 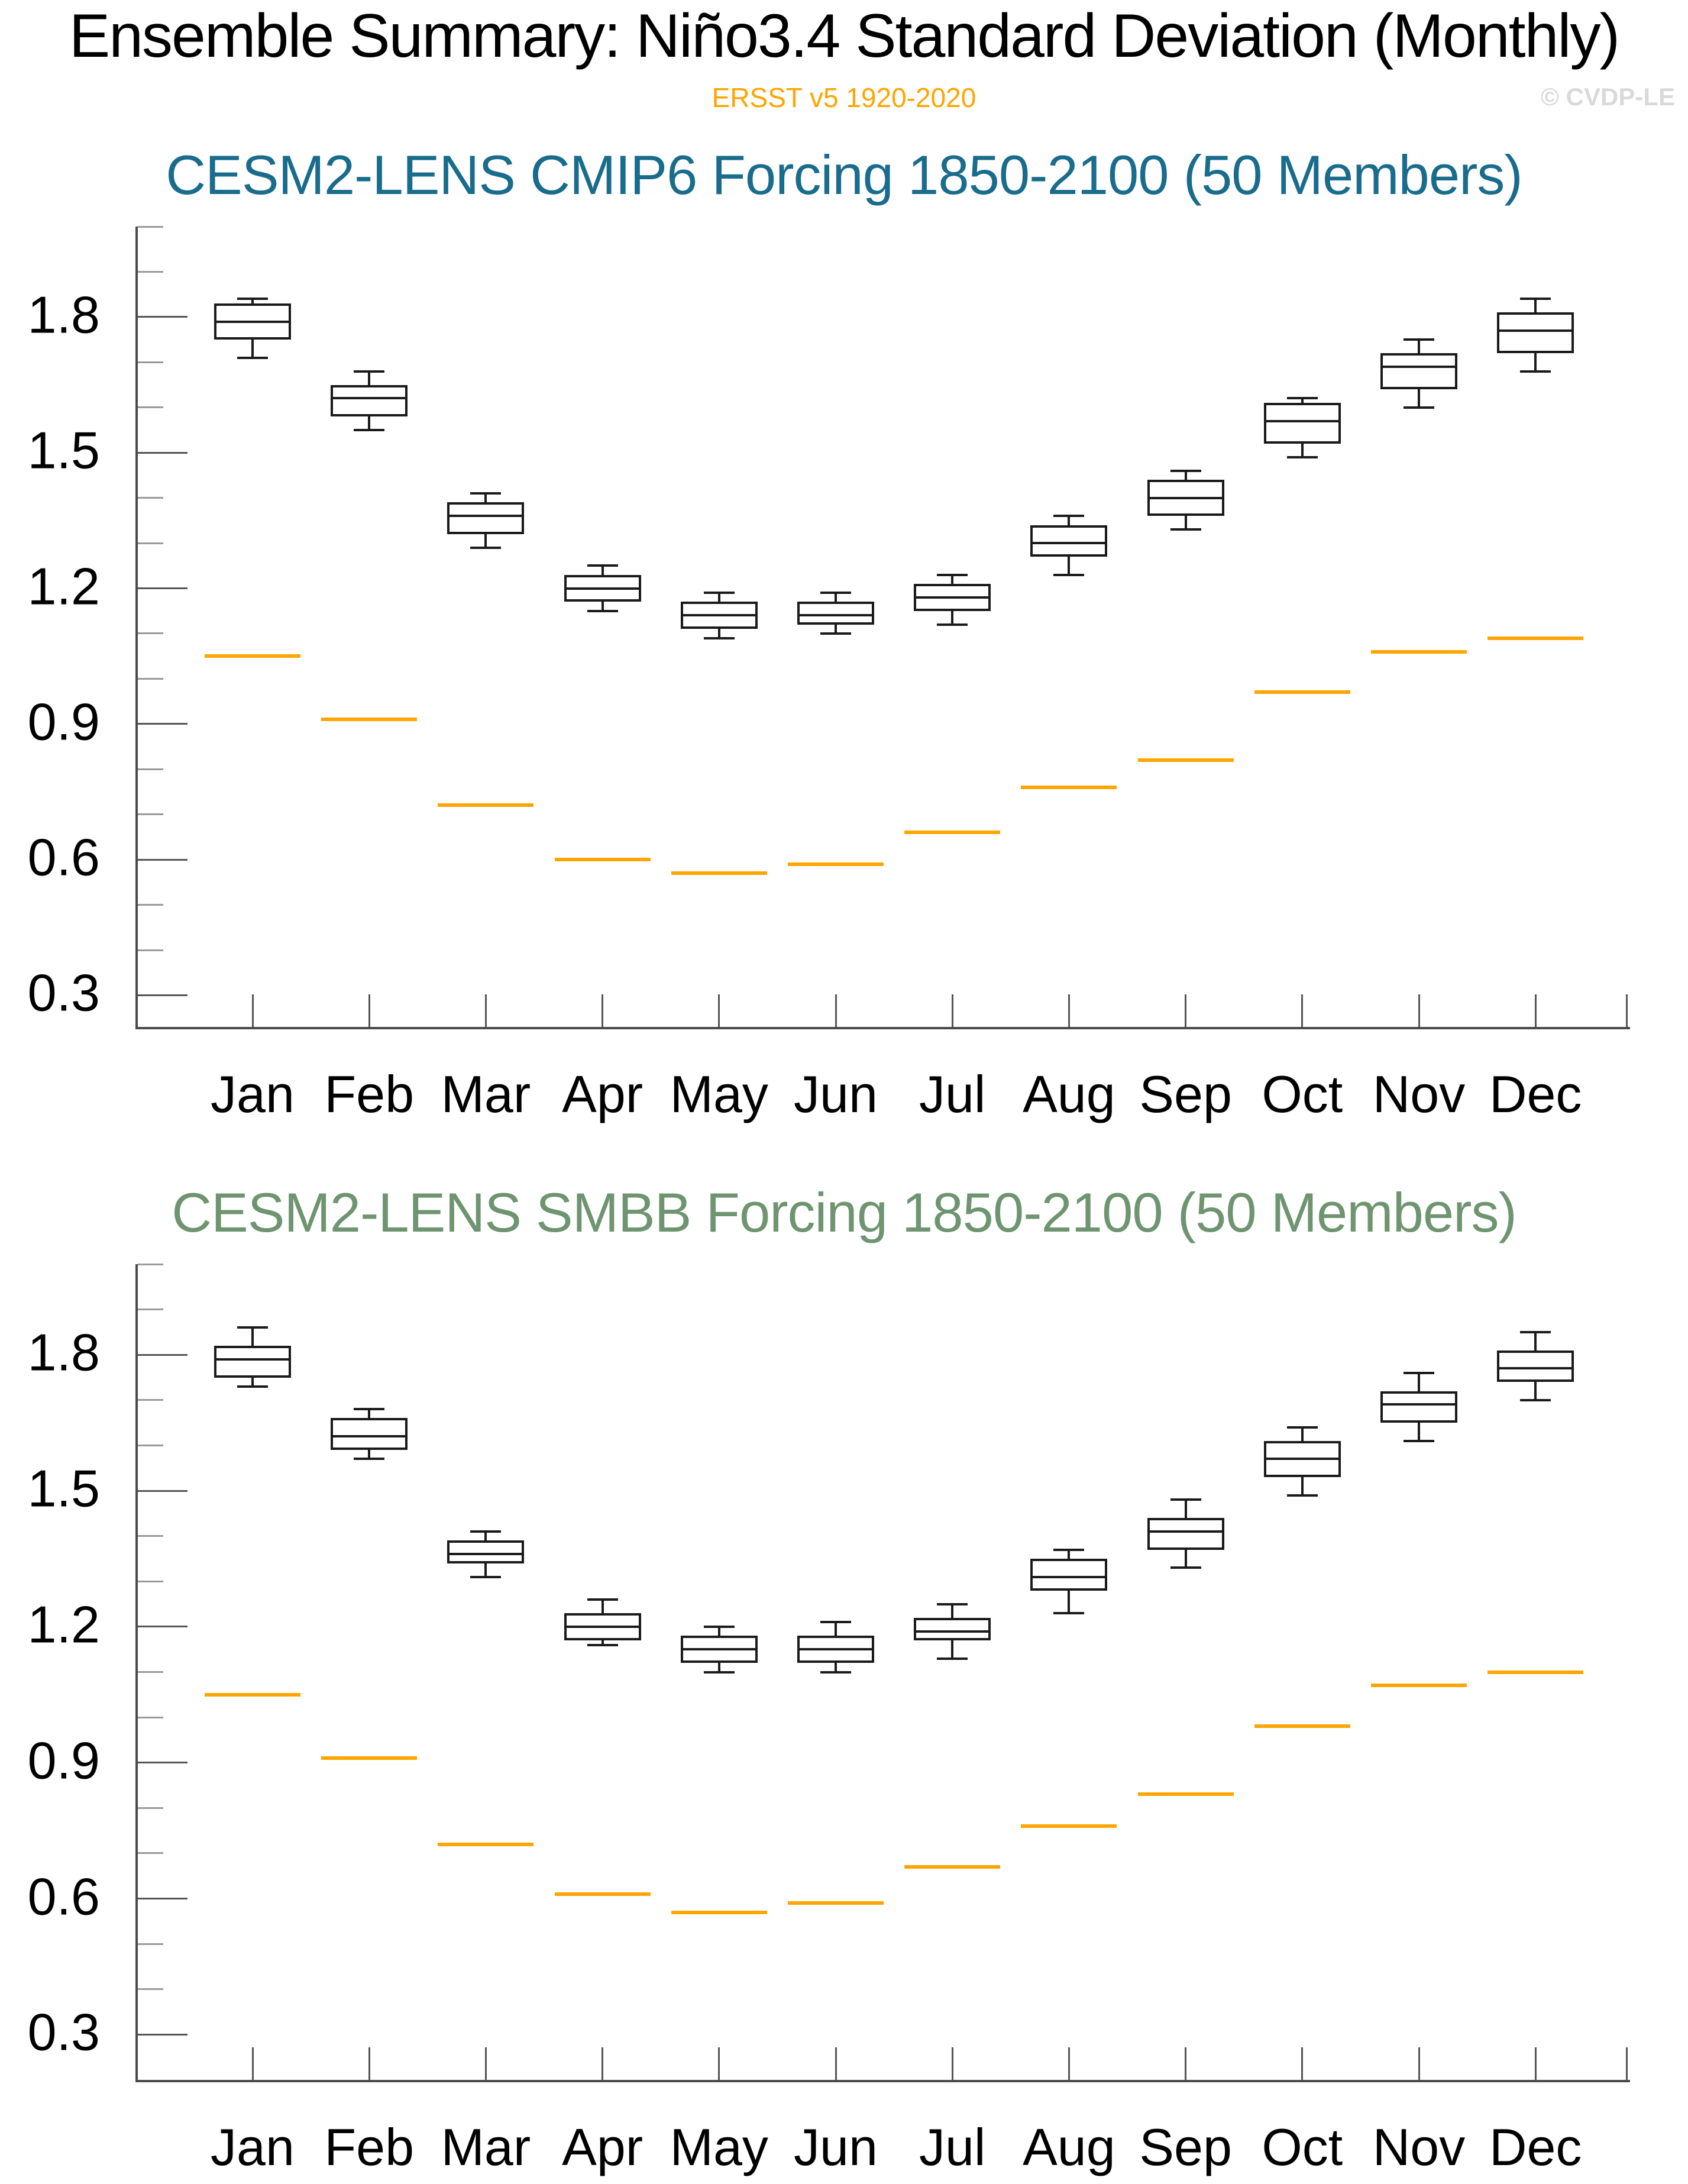 What do you see at coordinates (1535, 1672) in the screenshot?
I see `obs-line-dec` at bounding box center [1535, 1672].